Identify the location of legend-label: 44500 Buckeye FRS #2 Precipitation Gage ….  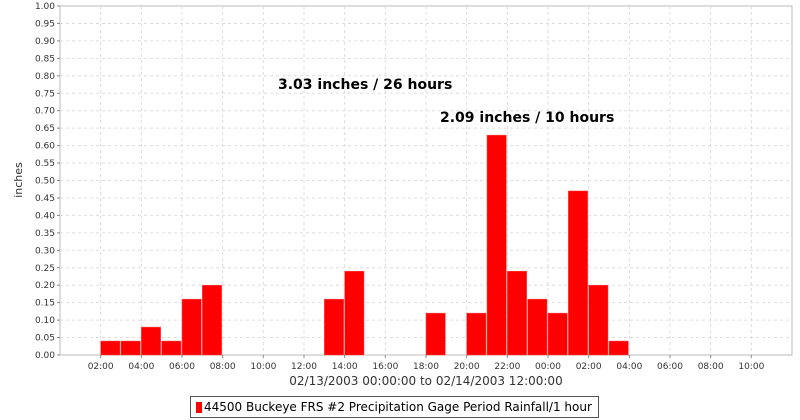
(398, 407).